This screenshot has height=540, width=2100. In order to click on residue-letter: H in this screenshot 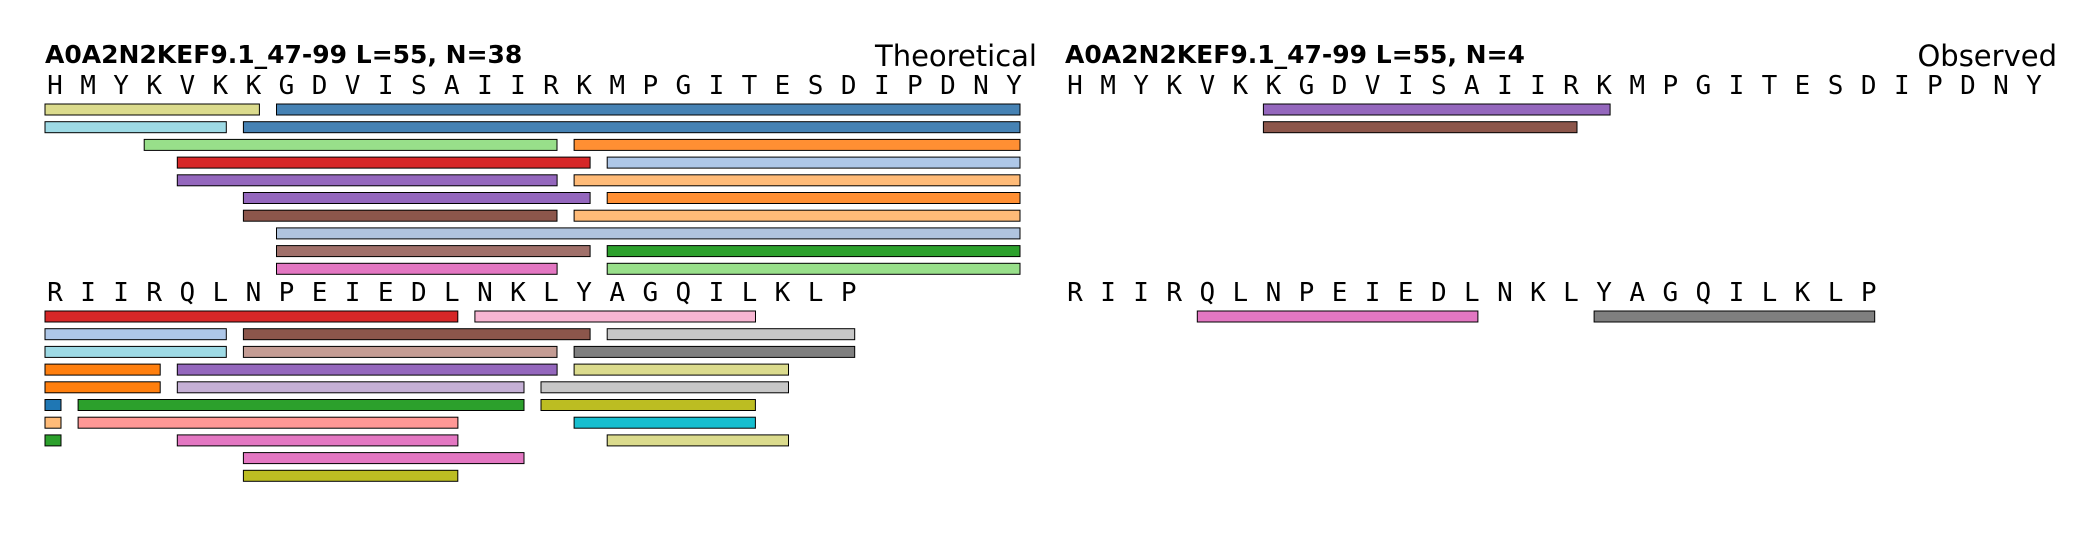, I will do `click(1075, 86)`.